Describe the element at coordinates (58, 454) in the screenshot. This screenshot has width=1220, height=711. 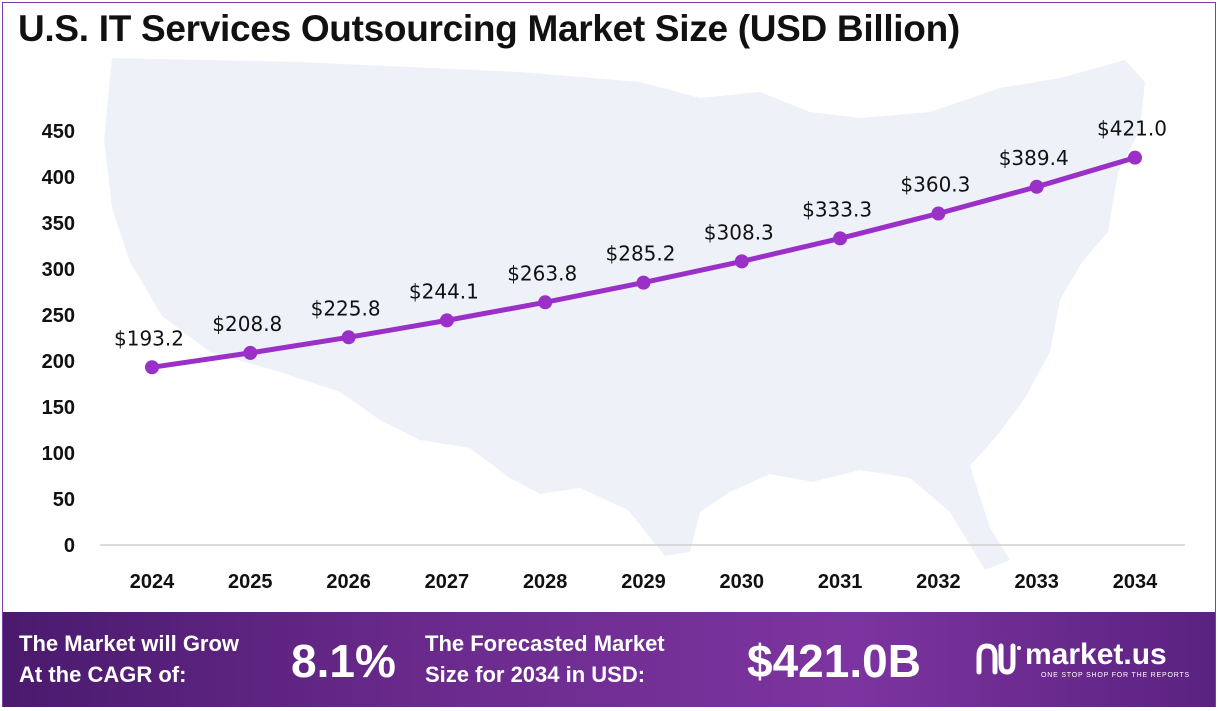
I see `y-tick-label: 100` at that location.